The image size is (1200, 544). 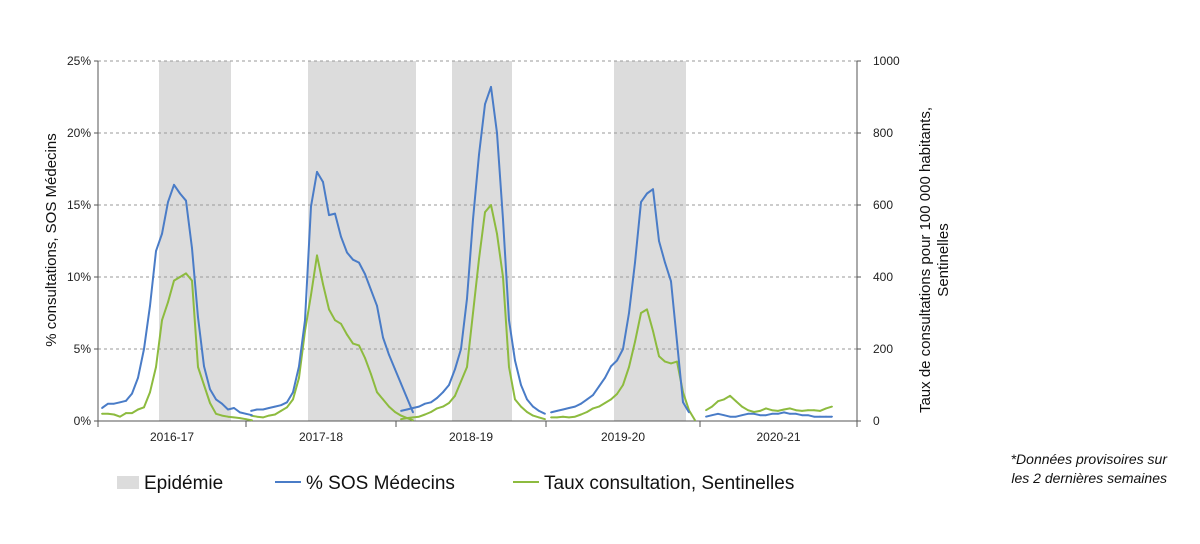 What do you see at coordinates (883, 205) in the screenshot?
I see `right-tick-label: 600` at bounding box center [883, 205].